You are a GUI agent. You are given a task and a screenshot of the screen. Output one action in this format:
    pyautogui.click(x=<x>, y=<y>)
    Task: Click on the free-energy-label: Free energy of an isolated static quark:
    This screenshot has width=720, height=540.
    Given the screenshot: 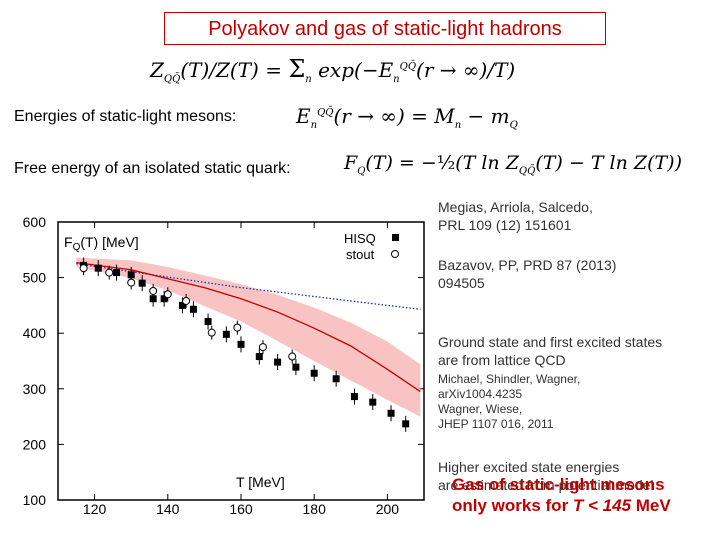 What is the action you would take?
    pyautogui.click(x=152, y=168)
    